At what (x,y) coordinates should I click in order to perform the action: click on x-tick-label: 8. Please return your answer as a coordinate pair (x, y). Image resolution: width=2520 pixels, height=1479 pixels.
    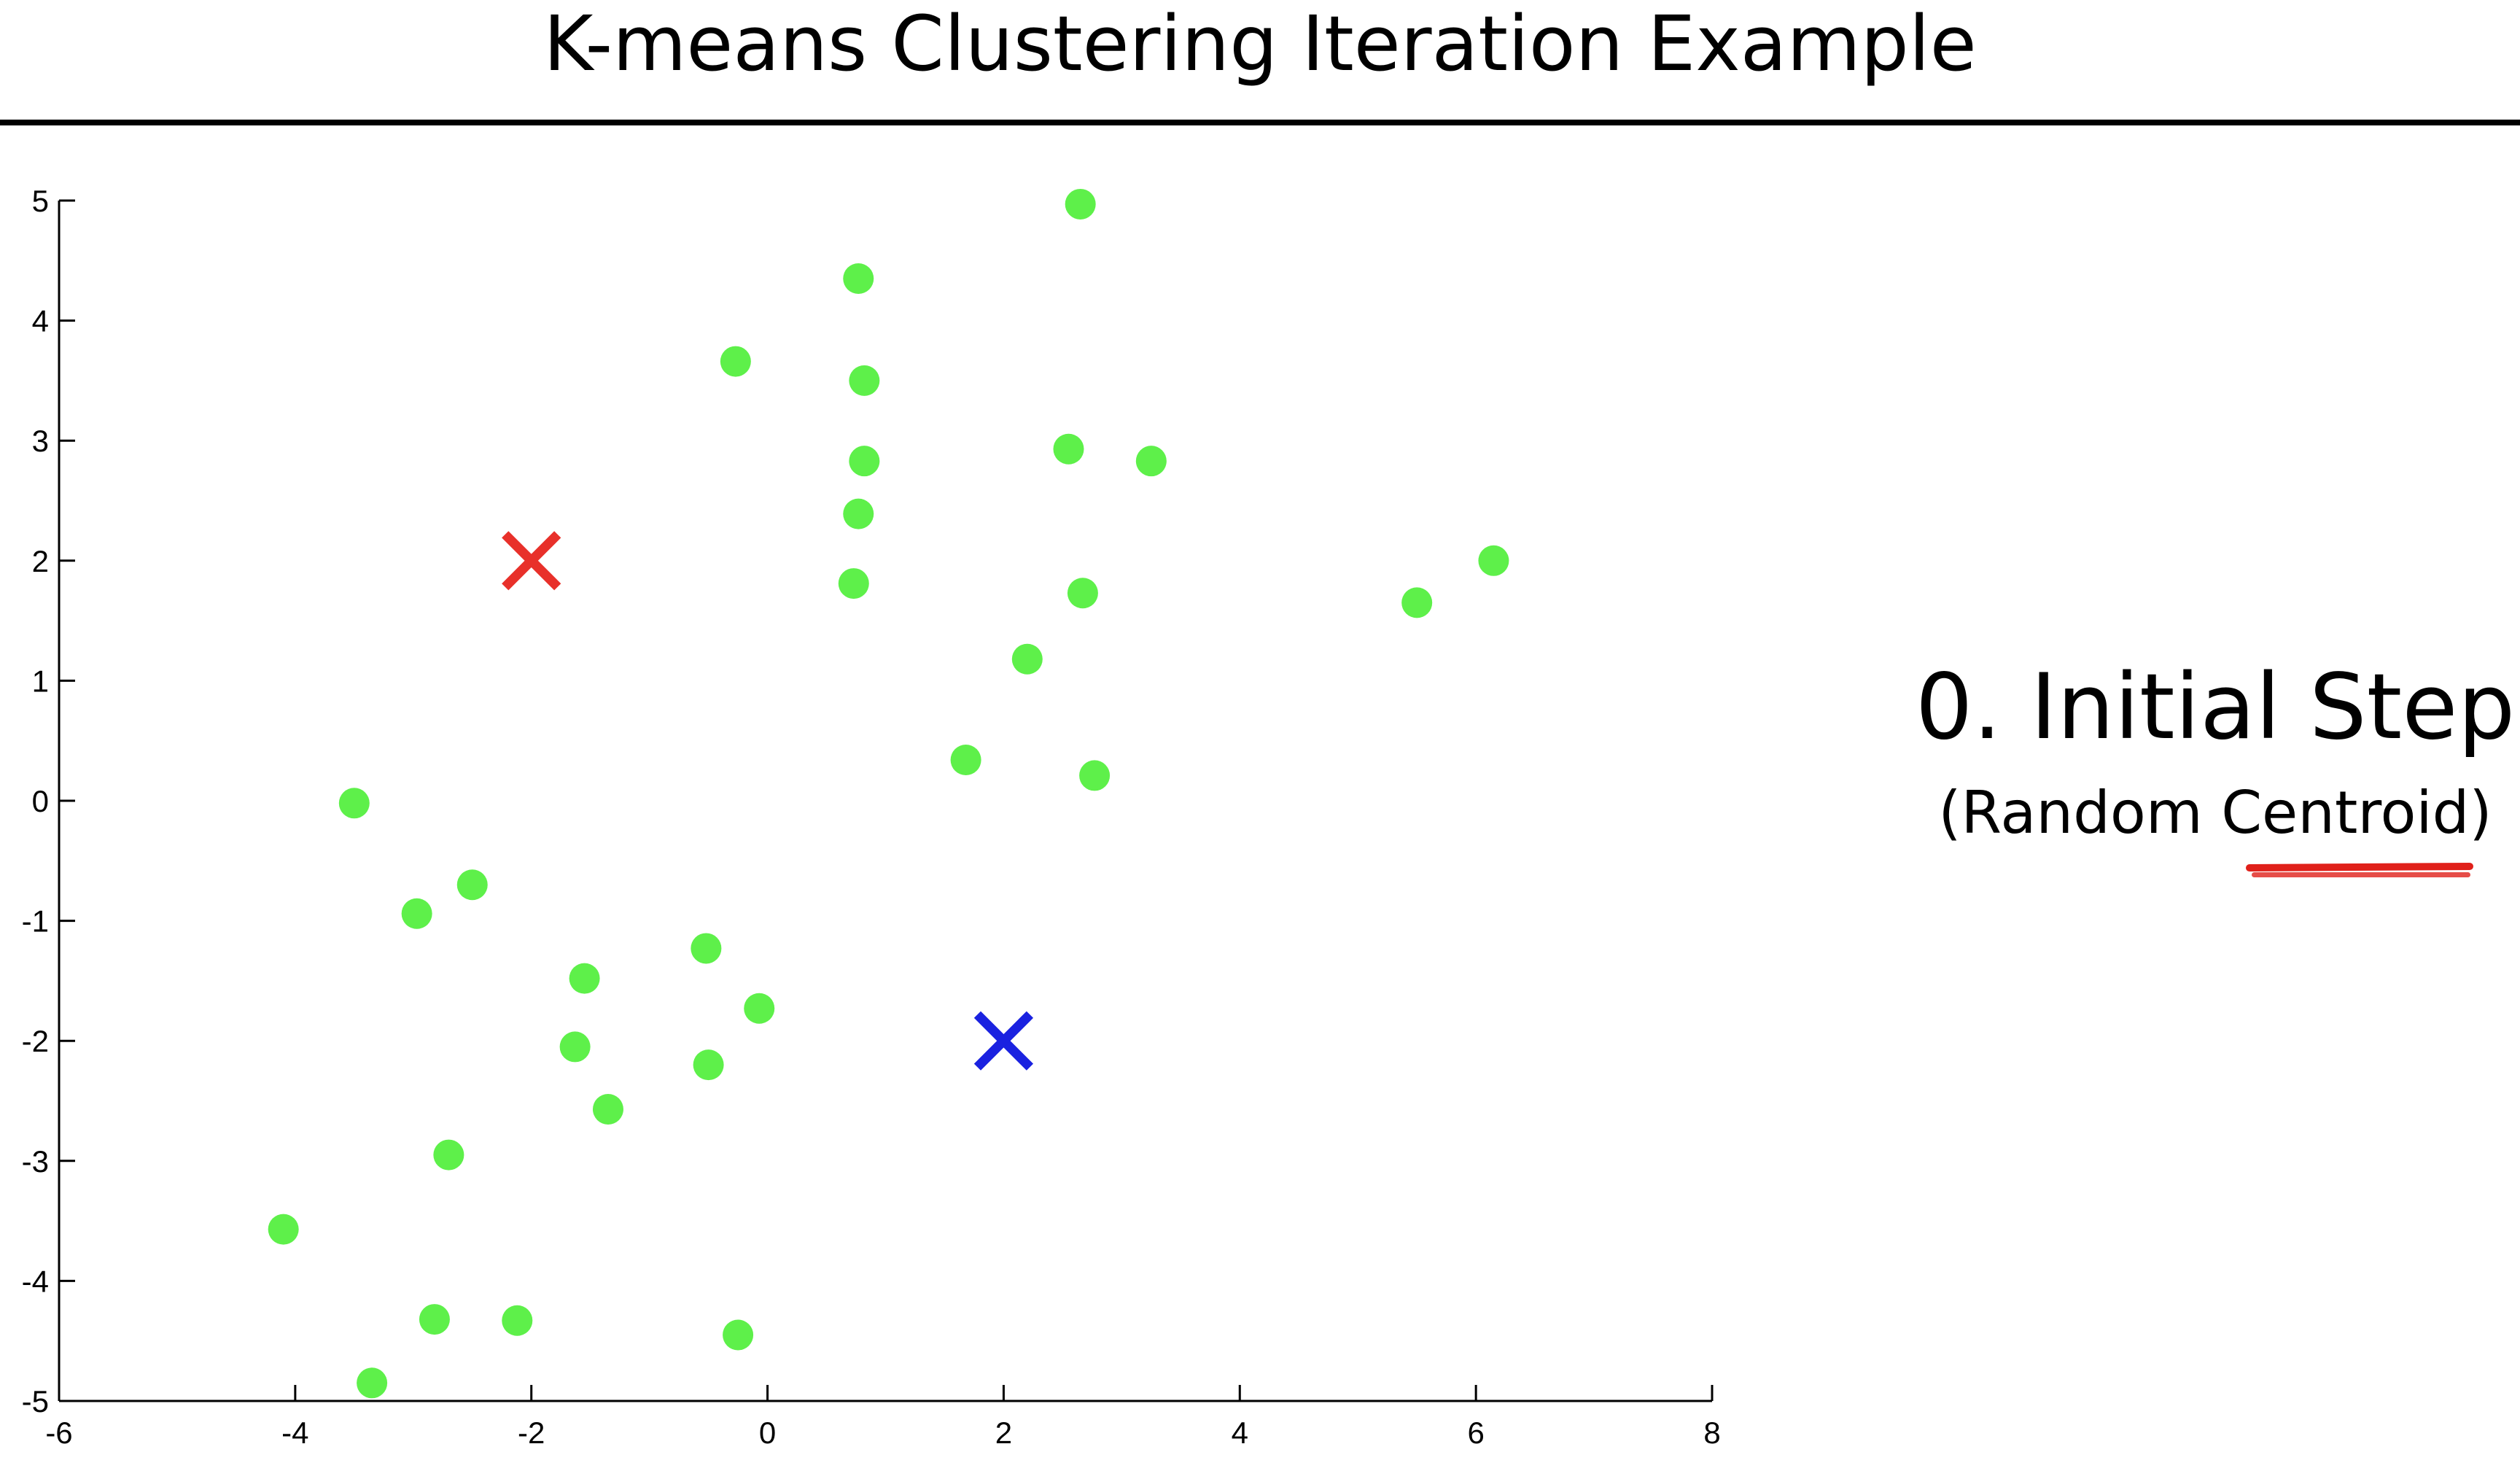
    Looking at the image, I should click on (1711, 1433).